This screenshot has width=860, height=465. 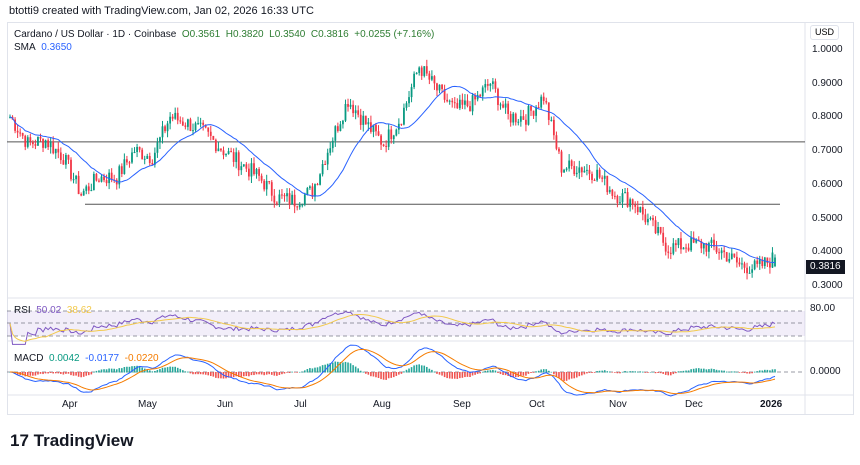 I want to click on price-tick: 0.9000, so click(x=827, y=83).